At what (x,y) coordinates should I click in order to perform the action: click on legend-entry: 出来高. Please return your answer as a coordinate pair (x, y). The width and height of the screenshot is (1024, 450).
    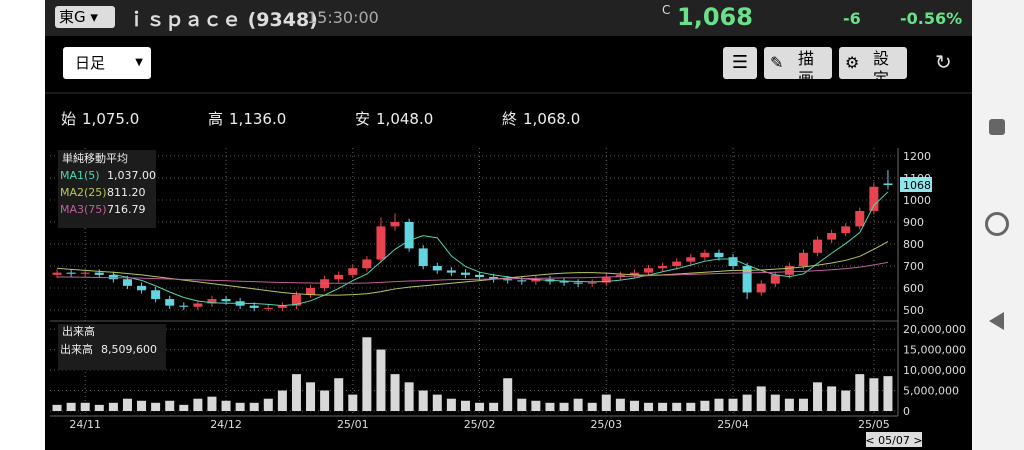
    Looking at the image, I should click on (76, 349).